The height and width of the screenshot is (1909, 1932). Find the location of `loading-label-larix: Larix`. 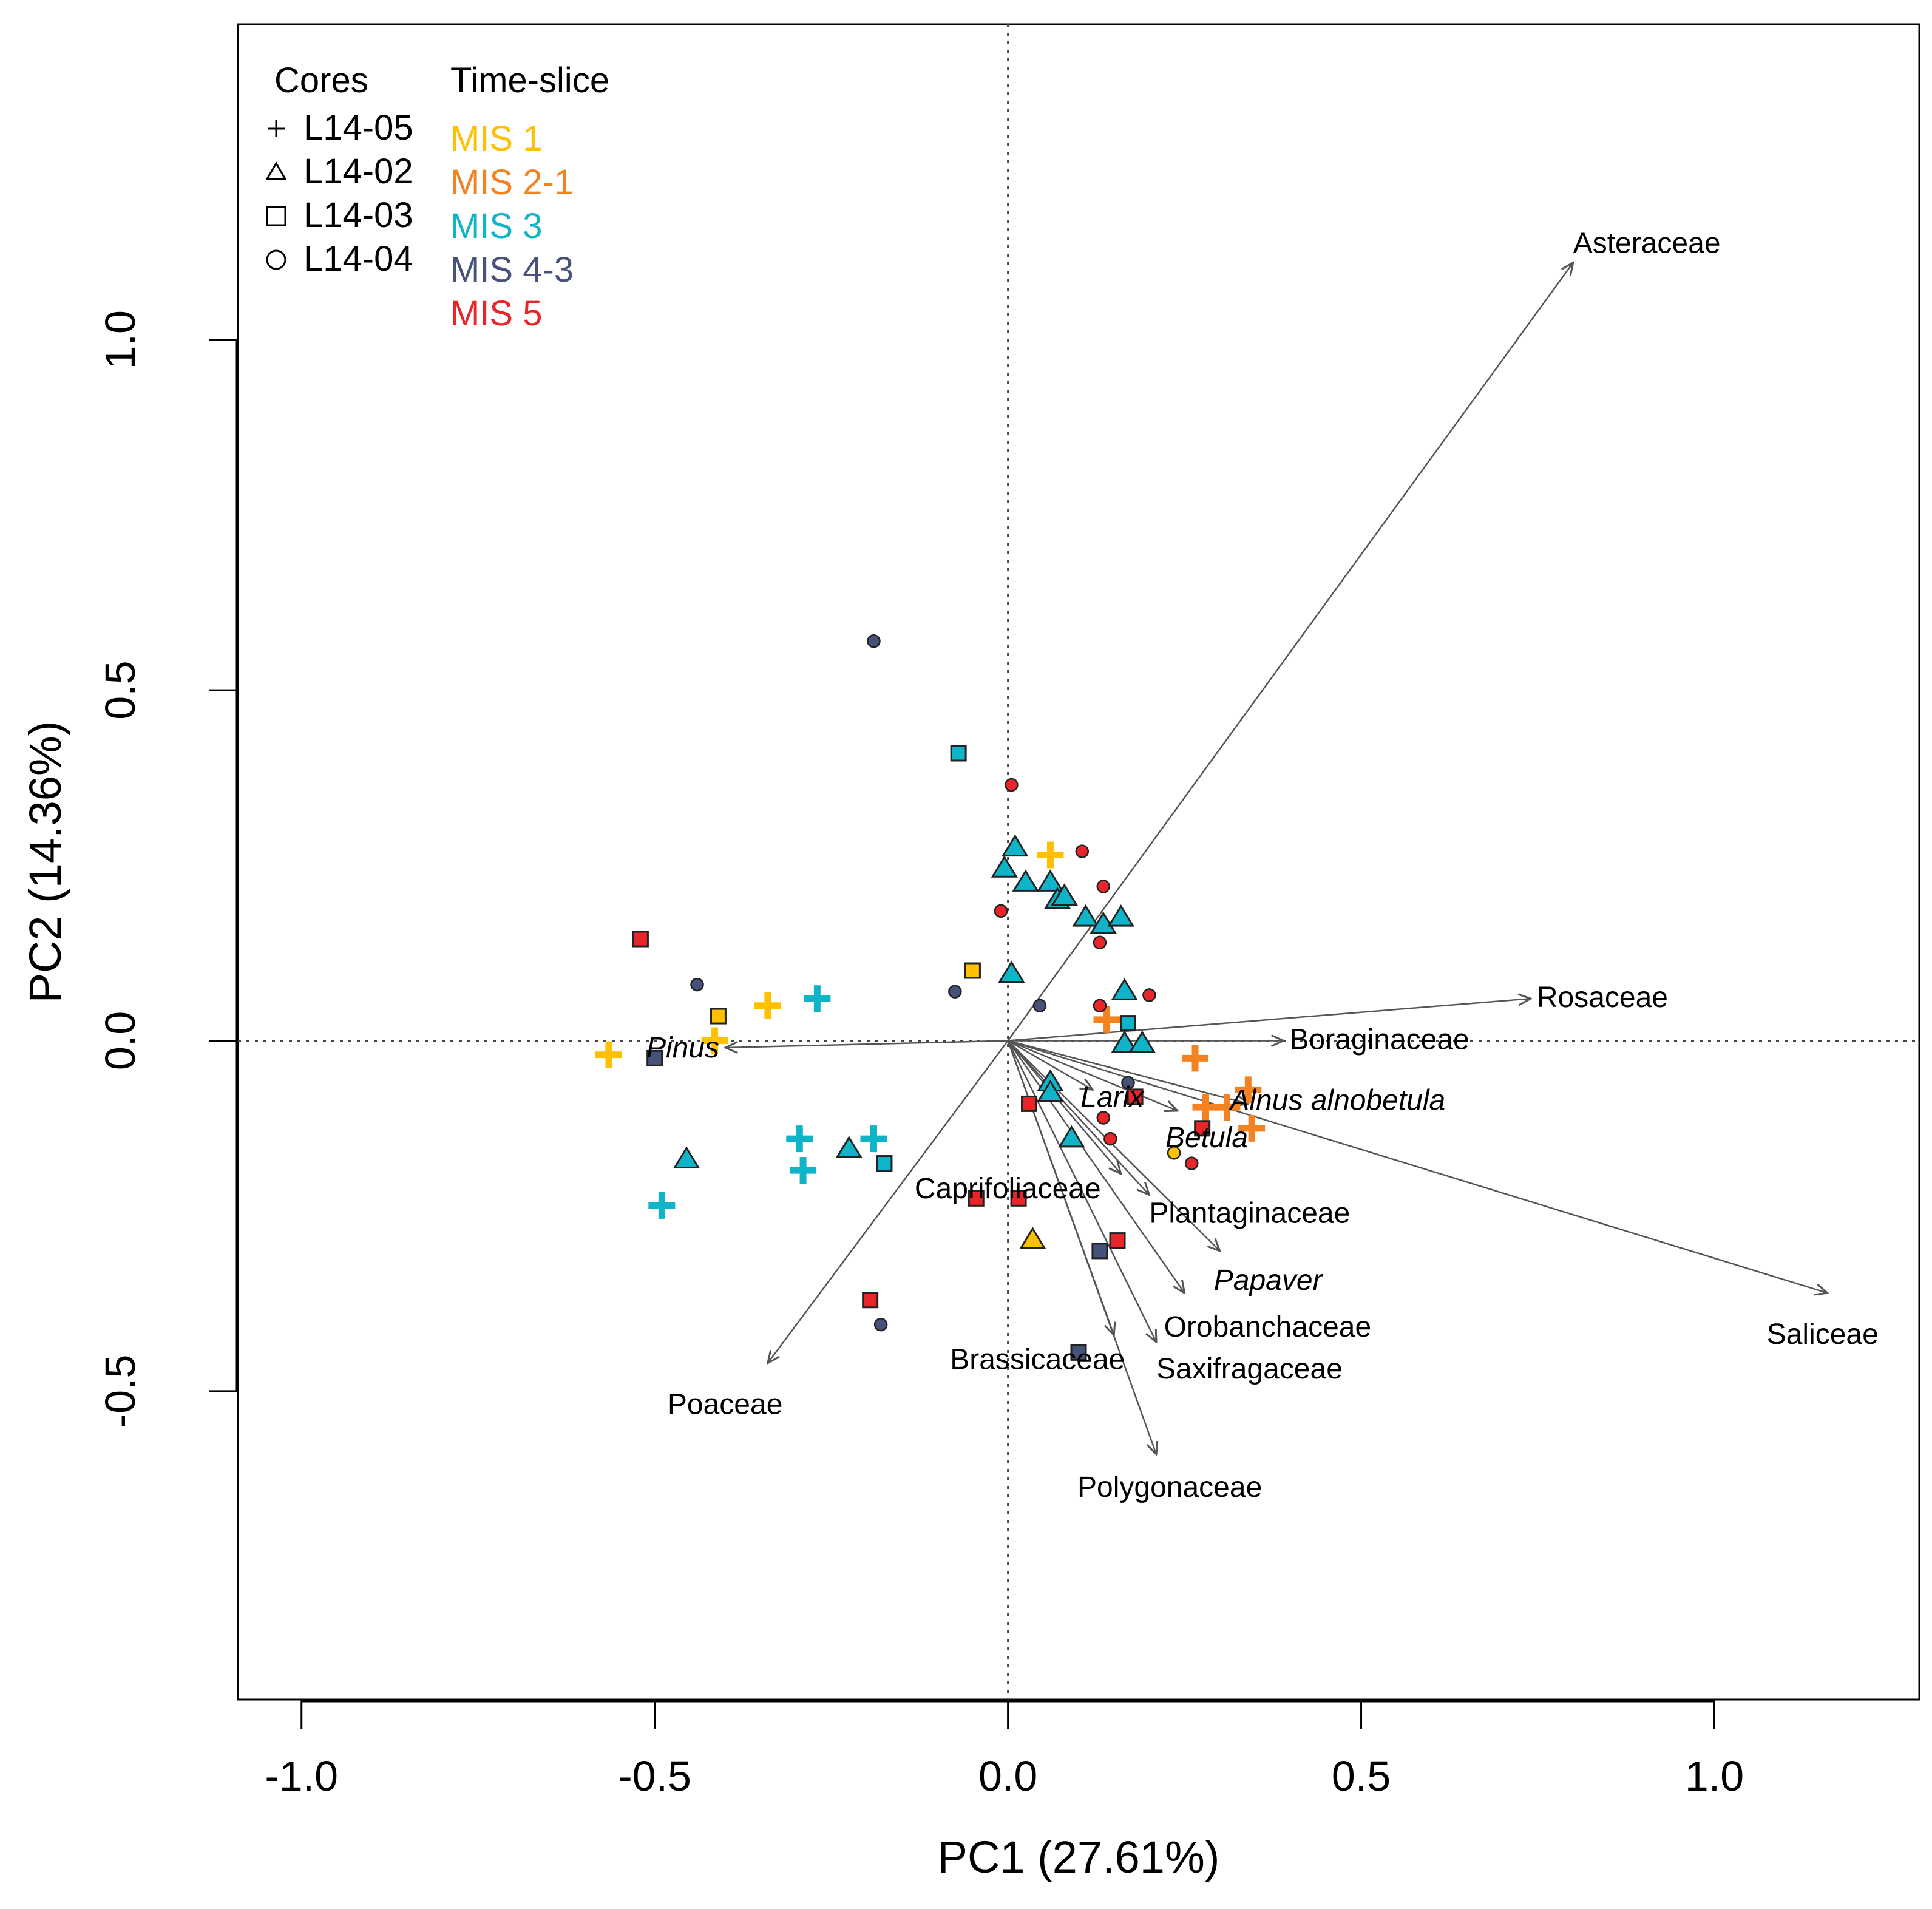

loading-label-larix: Larix is located at coordinates (1112, 1097).